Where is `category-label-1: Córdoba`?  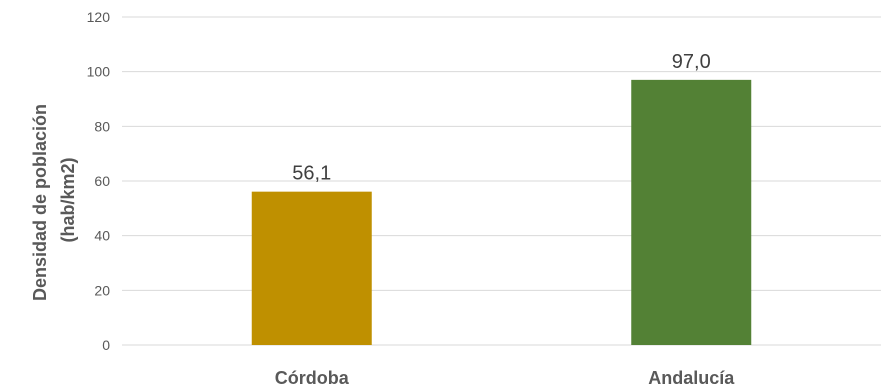 category-label-1: Córdoba is located at coordinates (312, 378).